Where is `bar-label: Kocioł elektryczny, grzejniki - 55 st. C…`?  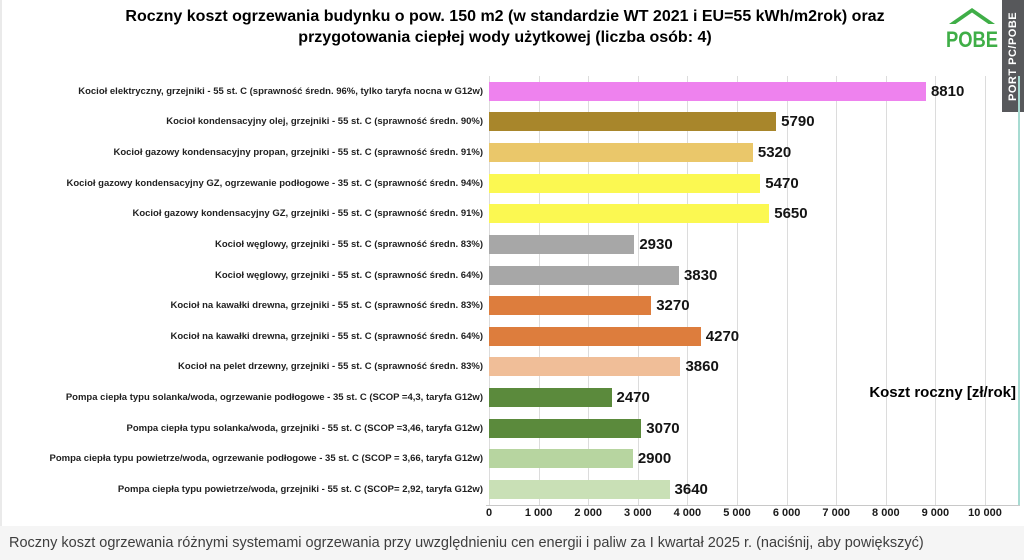
bar-label: Kocioł elektryczny, grzejniki - 55 st. C… is located at coordinates (280, 91).